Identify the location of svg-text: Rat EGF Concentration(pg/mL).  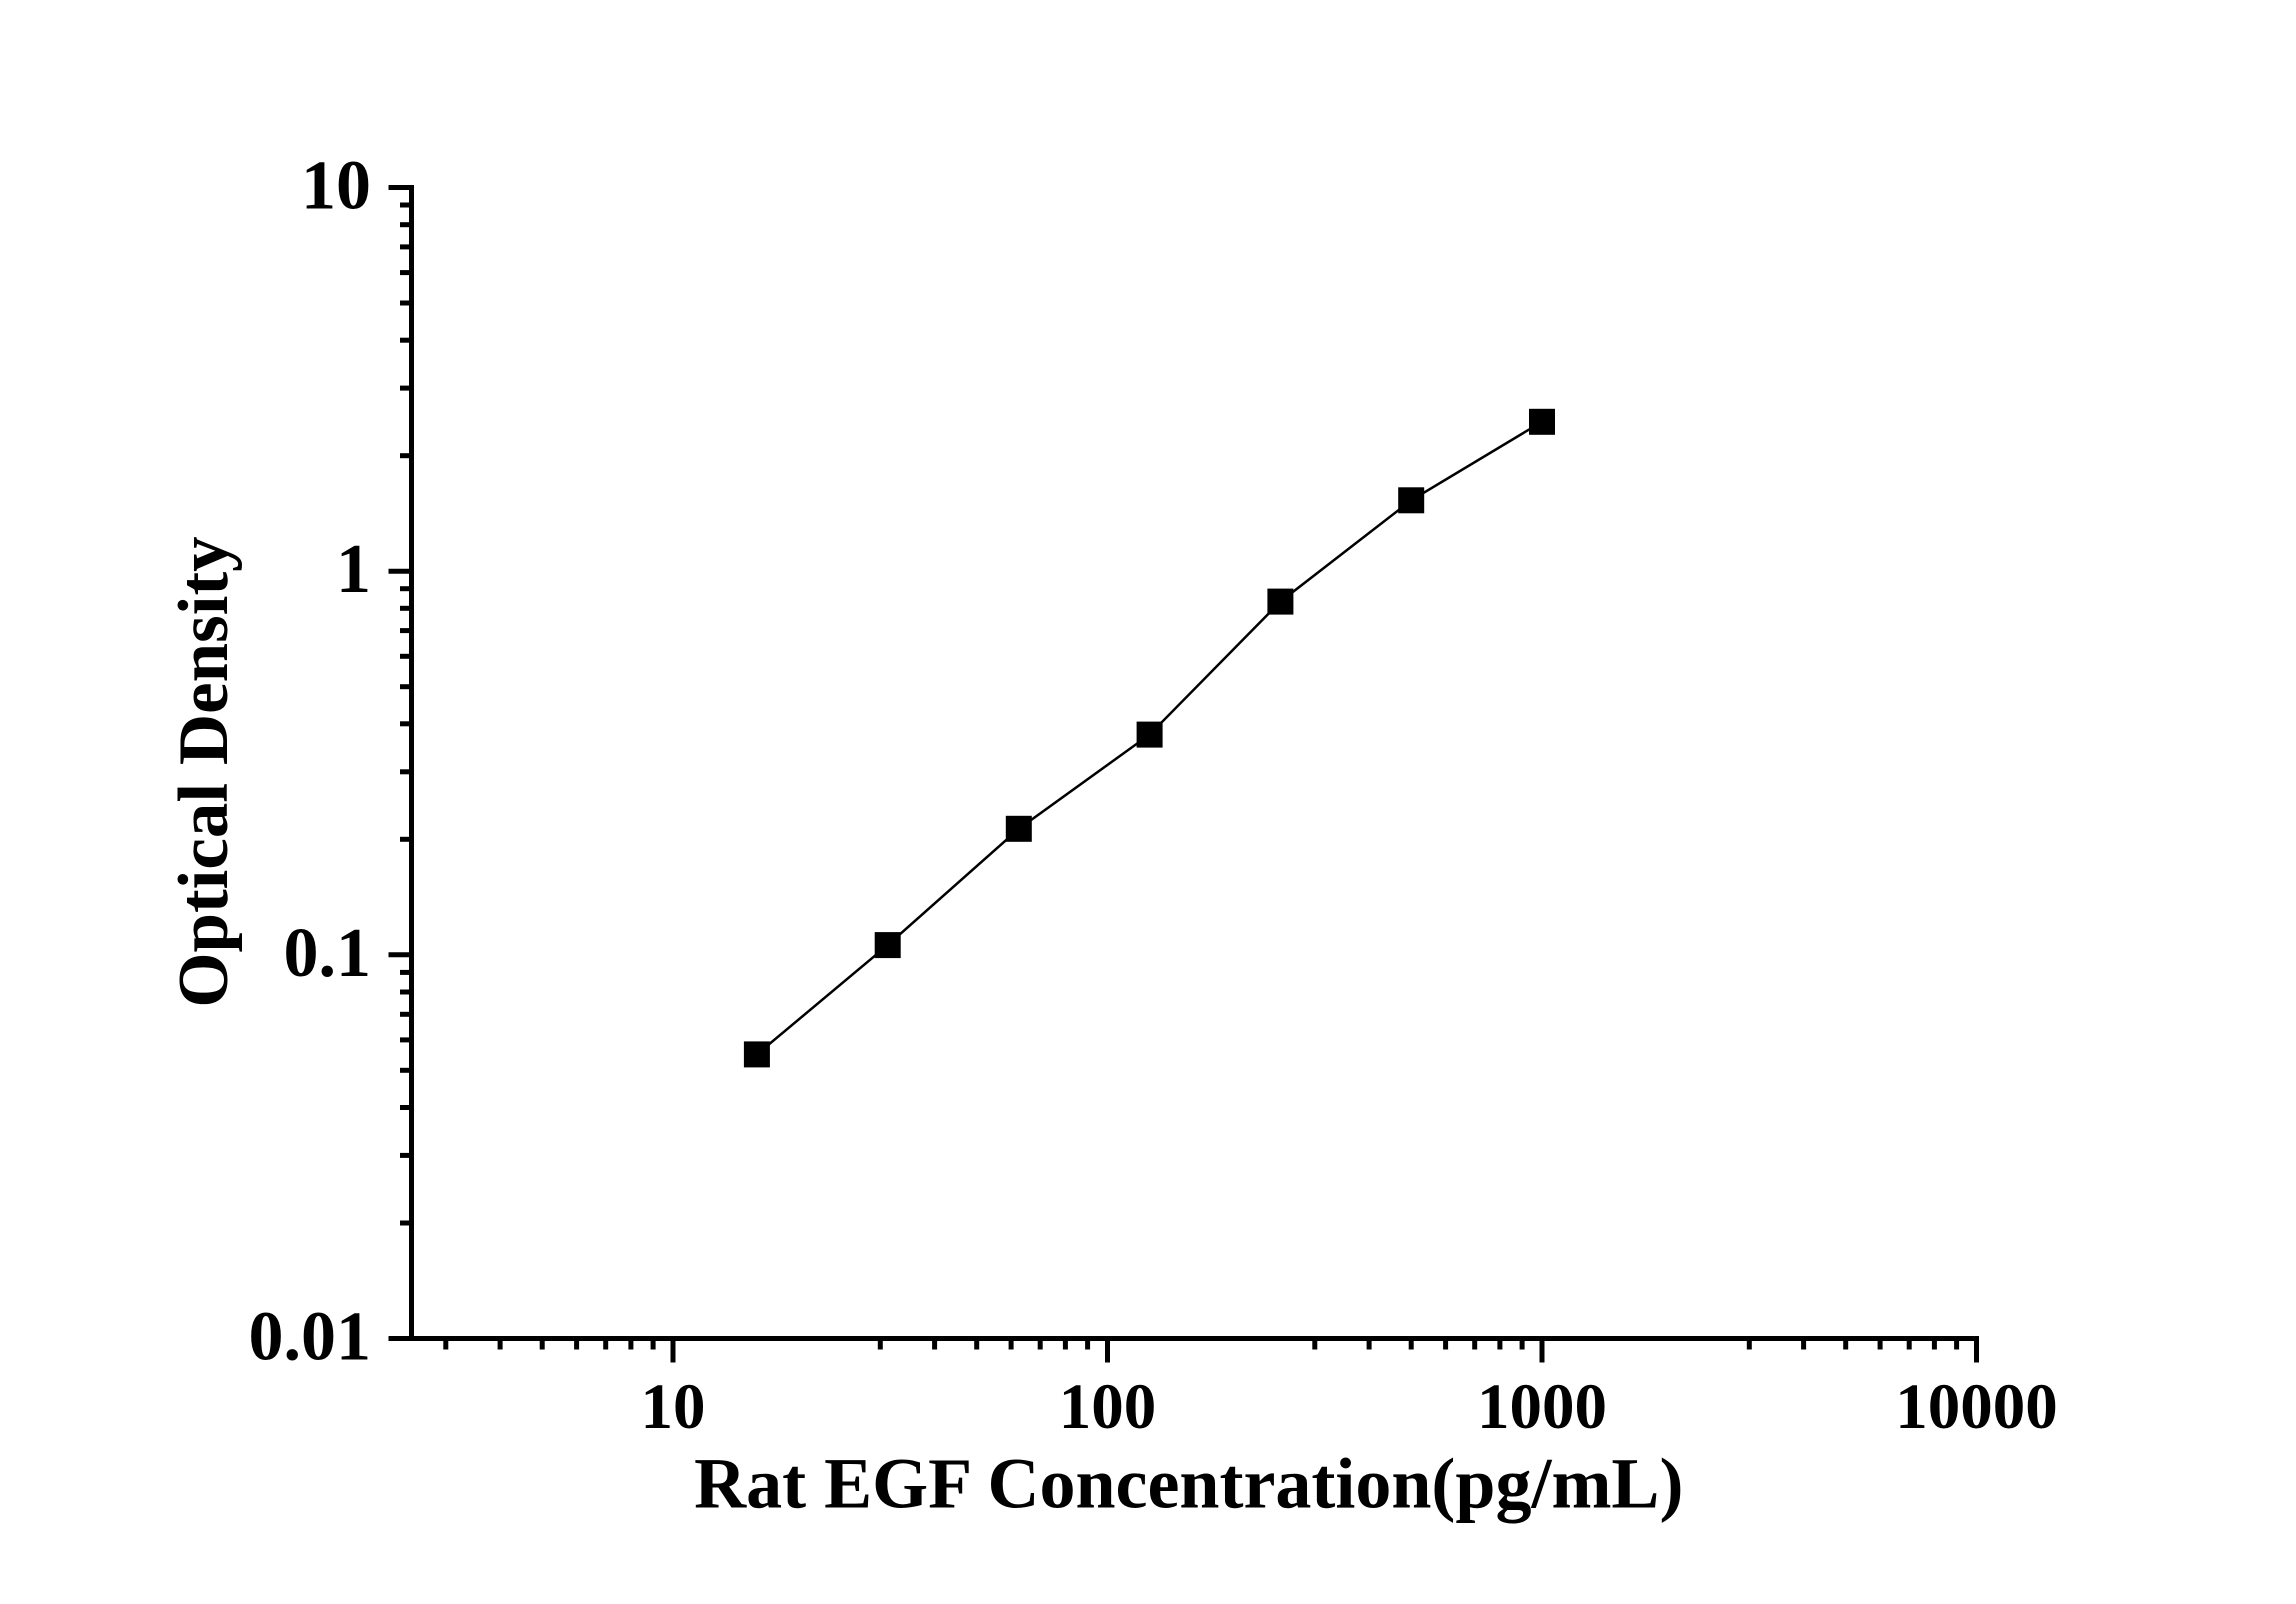
(1188, 1484).